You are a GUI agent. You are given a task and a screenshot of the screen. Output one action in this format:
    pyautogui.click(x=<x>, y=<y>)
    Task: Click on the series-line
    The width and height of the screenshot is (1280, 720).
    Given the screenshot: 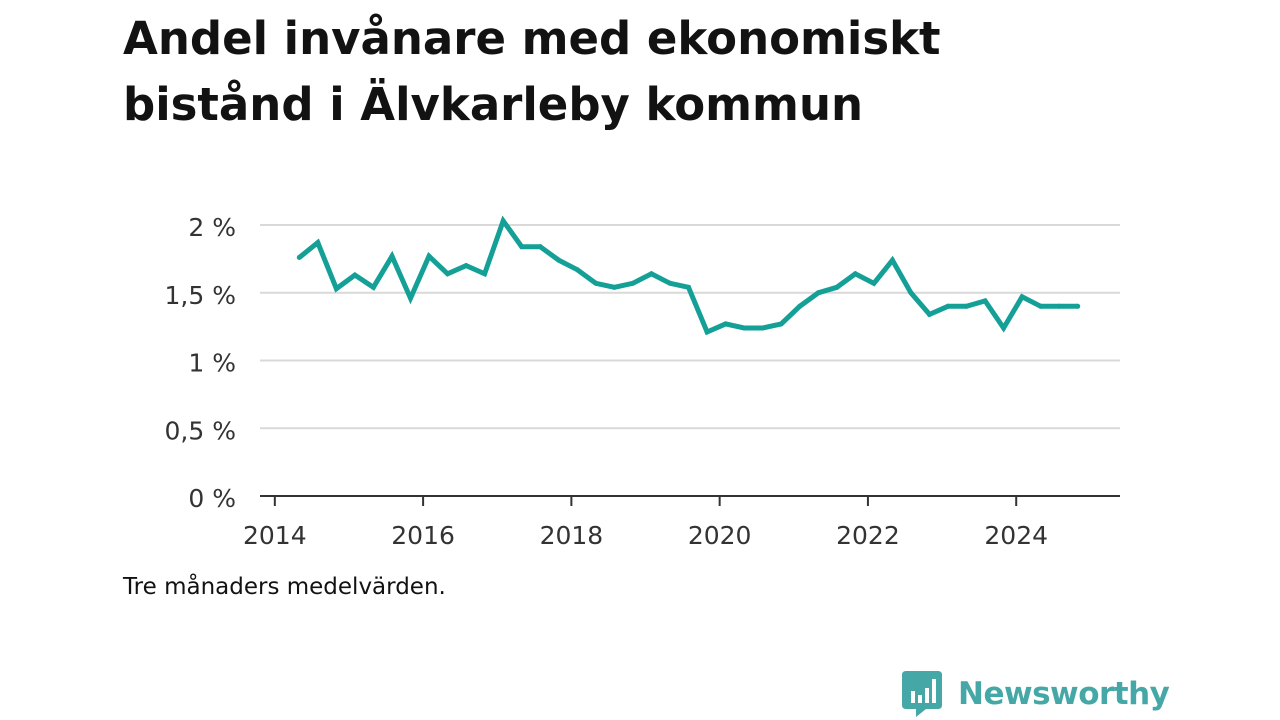 What is the action you would take?
    pyautogui.click(x=687, y=275)
    